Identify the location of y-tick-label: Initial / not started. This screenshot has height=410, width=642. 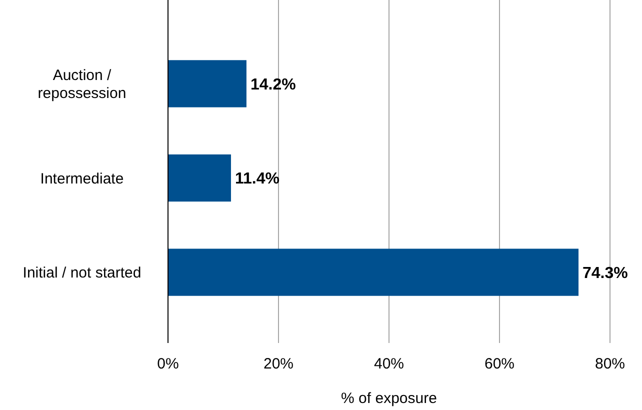
(82, 273).